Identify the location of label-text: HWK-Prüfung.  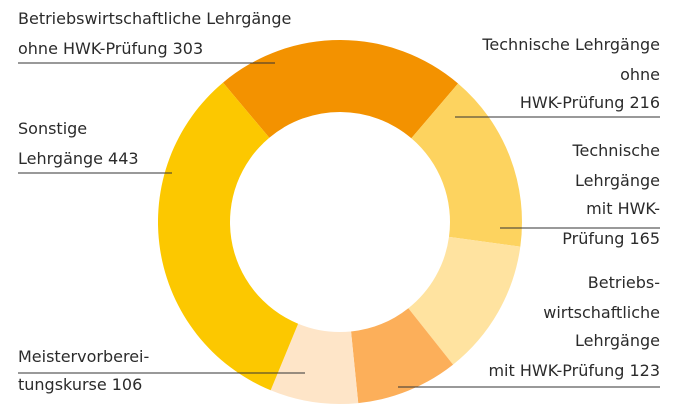
(572, 102).